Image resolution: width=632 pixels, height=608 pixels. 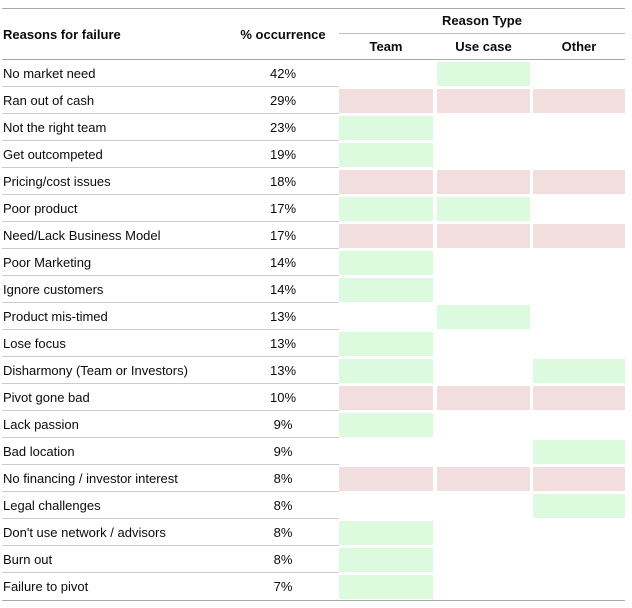 What do you see at coordinates (313, 208) in the screenshot?
I see `table-row: Poor product 17%` at bounding box center [313, 208].